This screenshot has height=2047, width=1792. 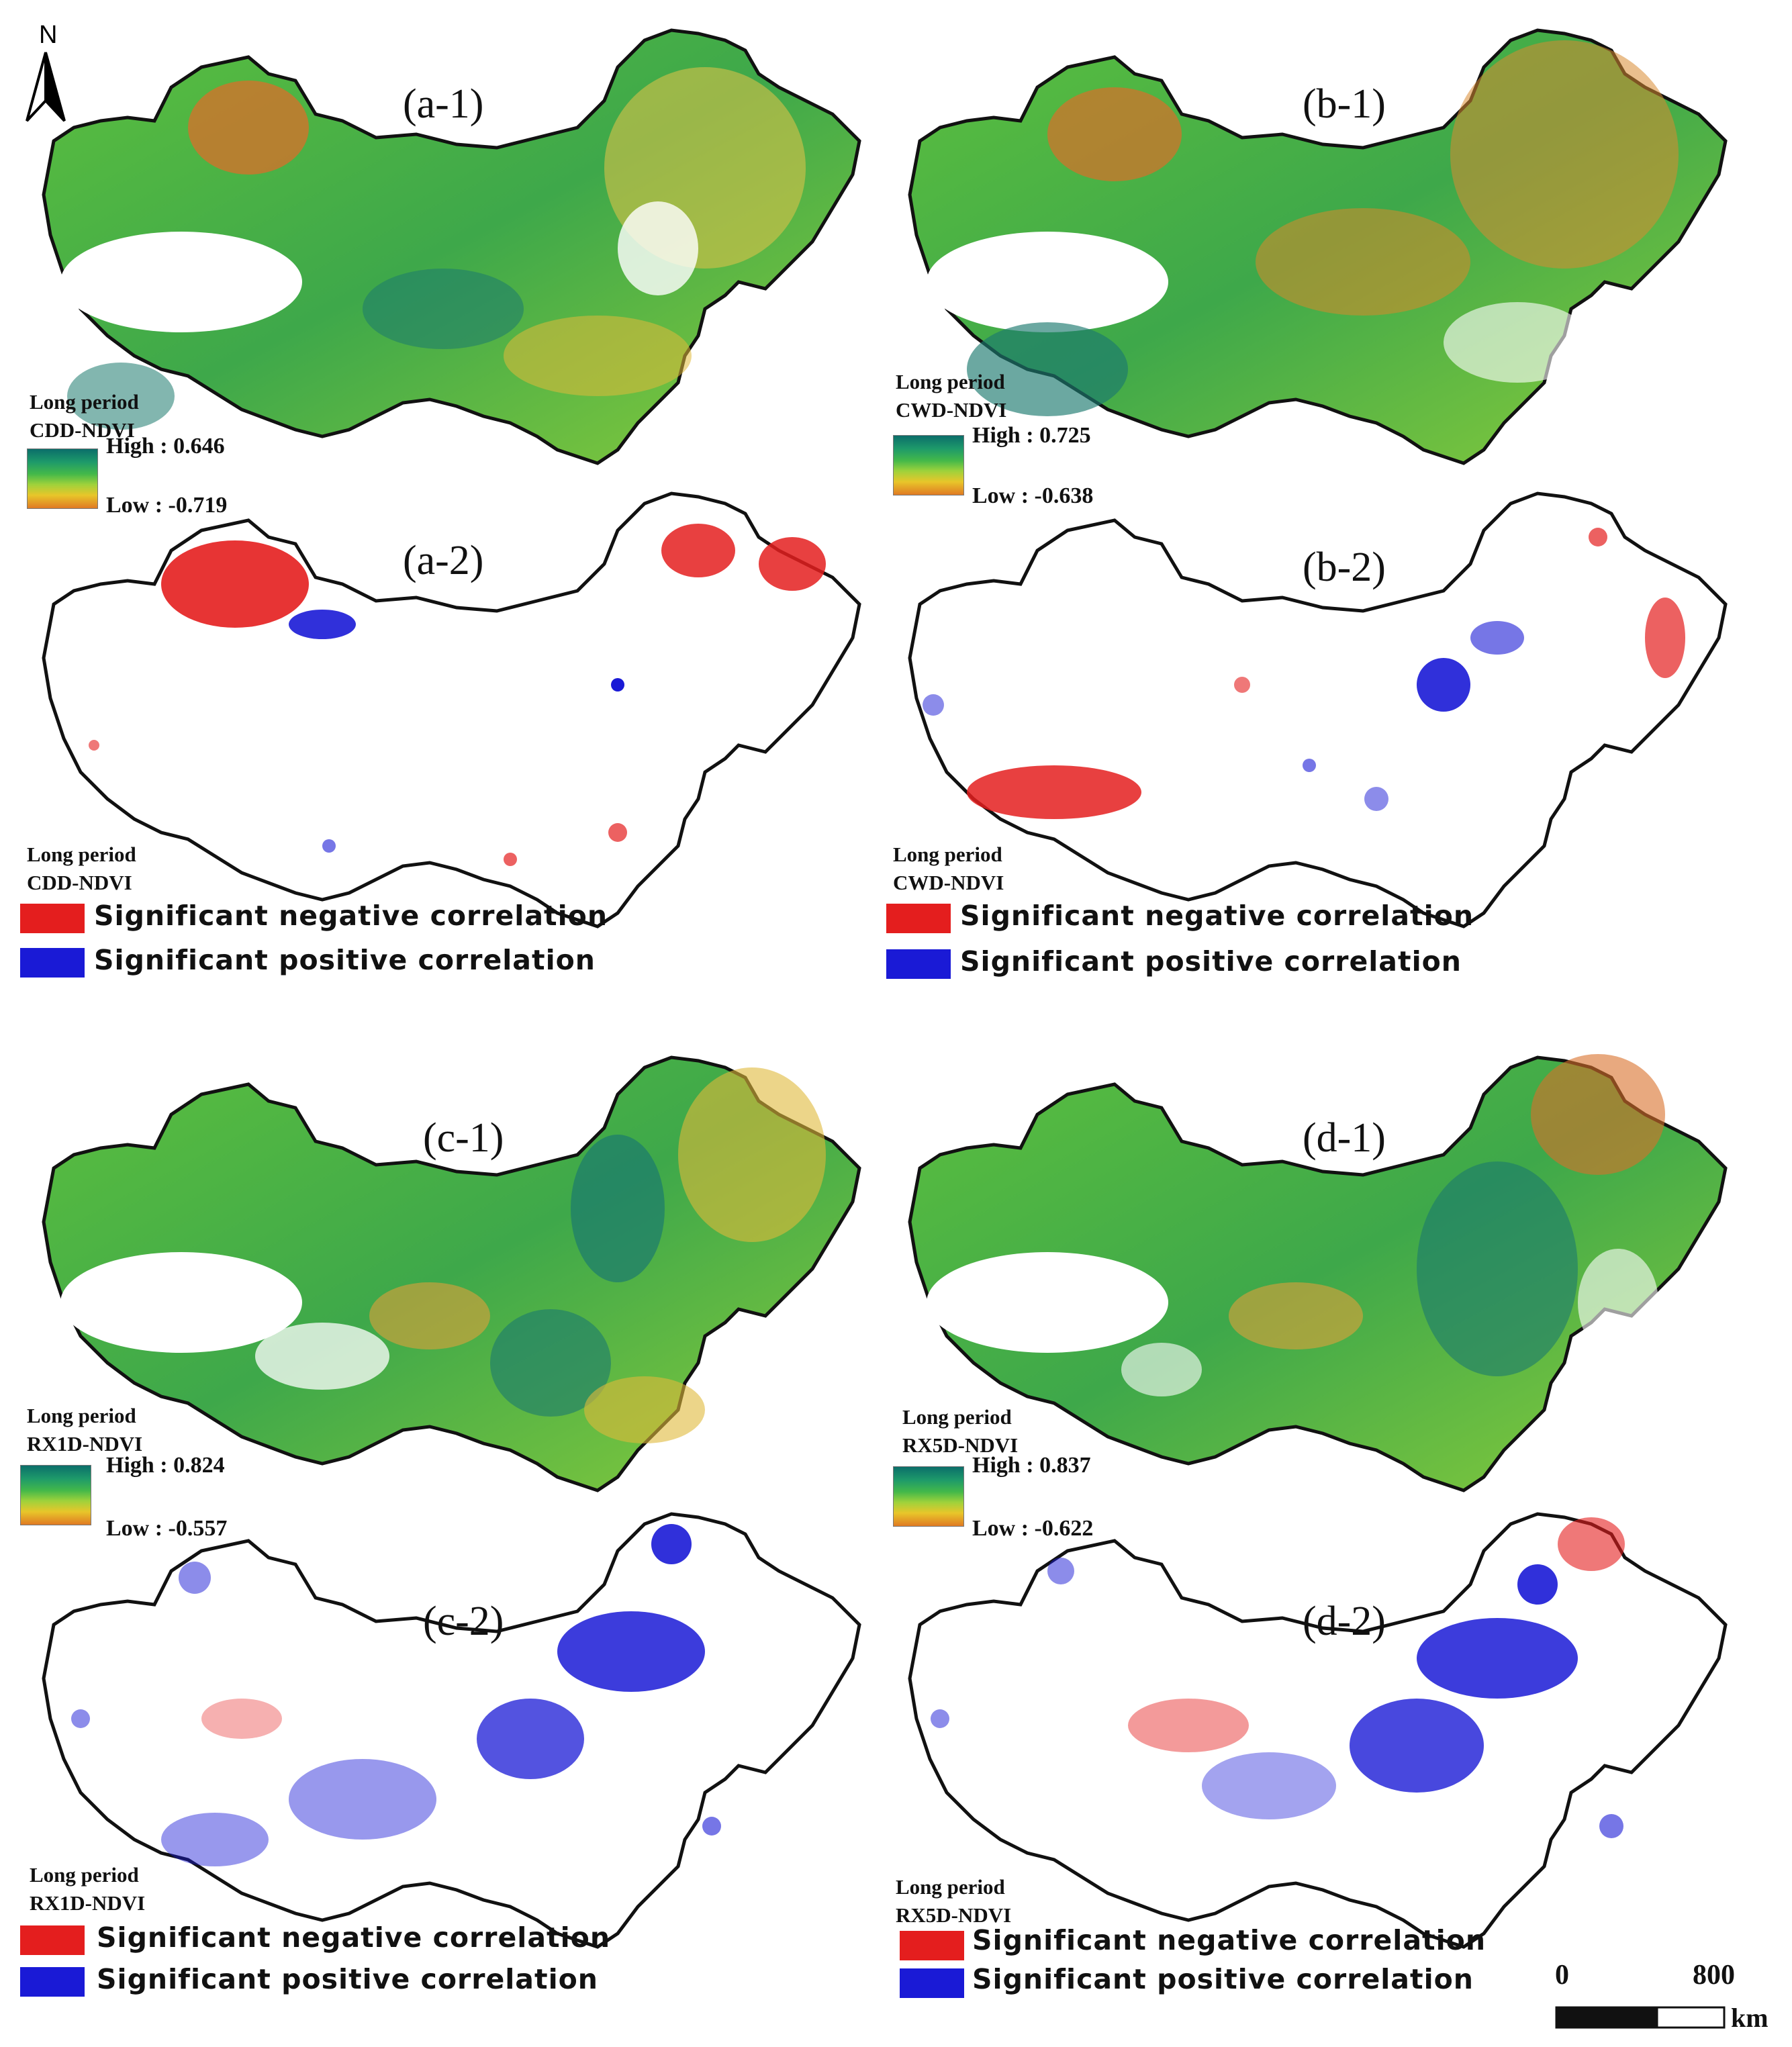 I want to click on scale-bar-end: 800, so click(x=1714, y=1975).